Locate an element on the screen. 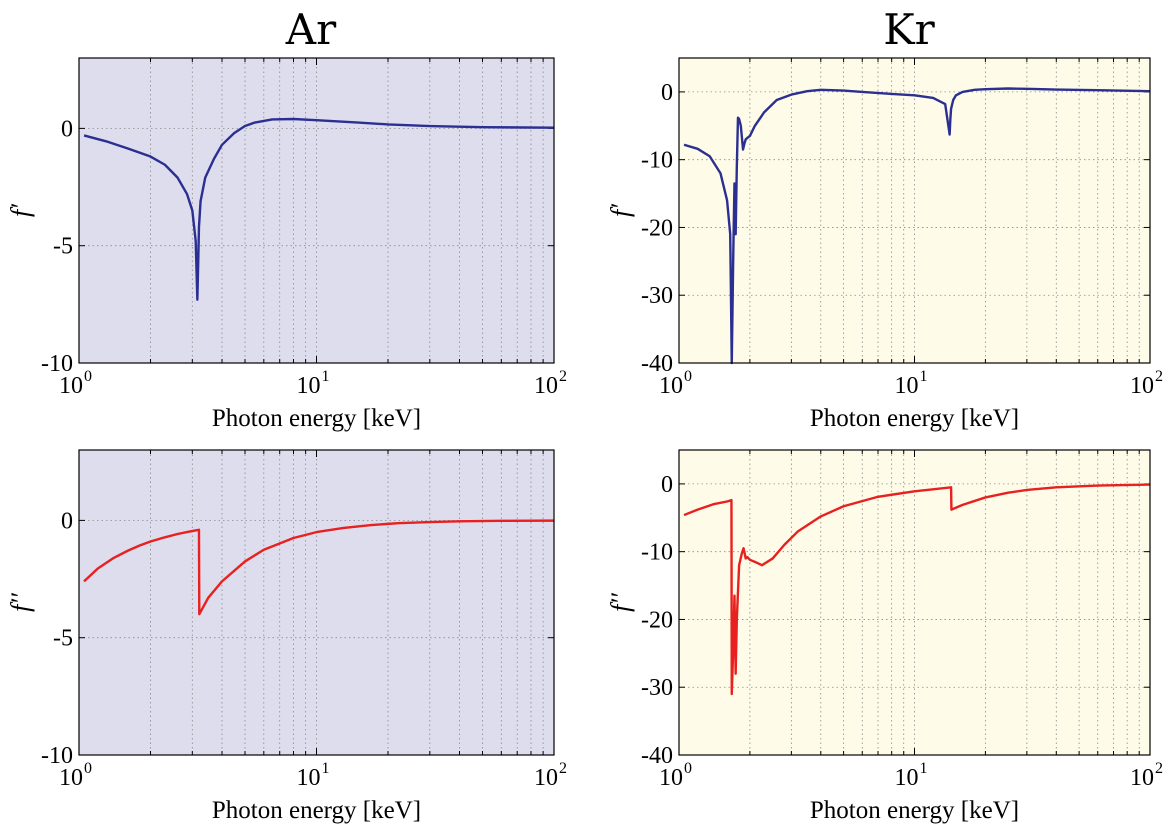  column-title-kr: Kr is located at coordinates (909, 29).